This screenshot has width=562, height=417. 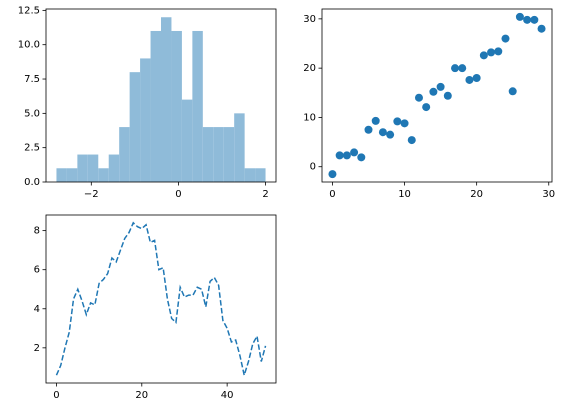 What do you see at coordinates (227, 395) in the screenshot?
I see `x-tick-label: 40` at bounding box center [227, 395].